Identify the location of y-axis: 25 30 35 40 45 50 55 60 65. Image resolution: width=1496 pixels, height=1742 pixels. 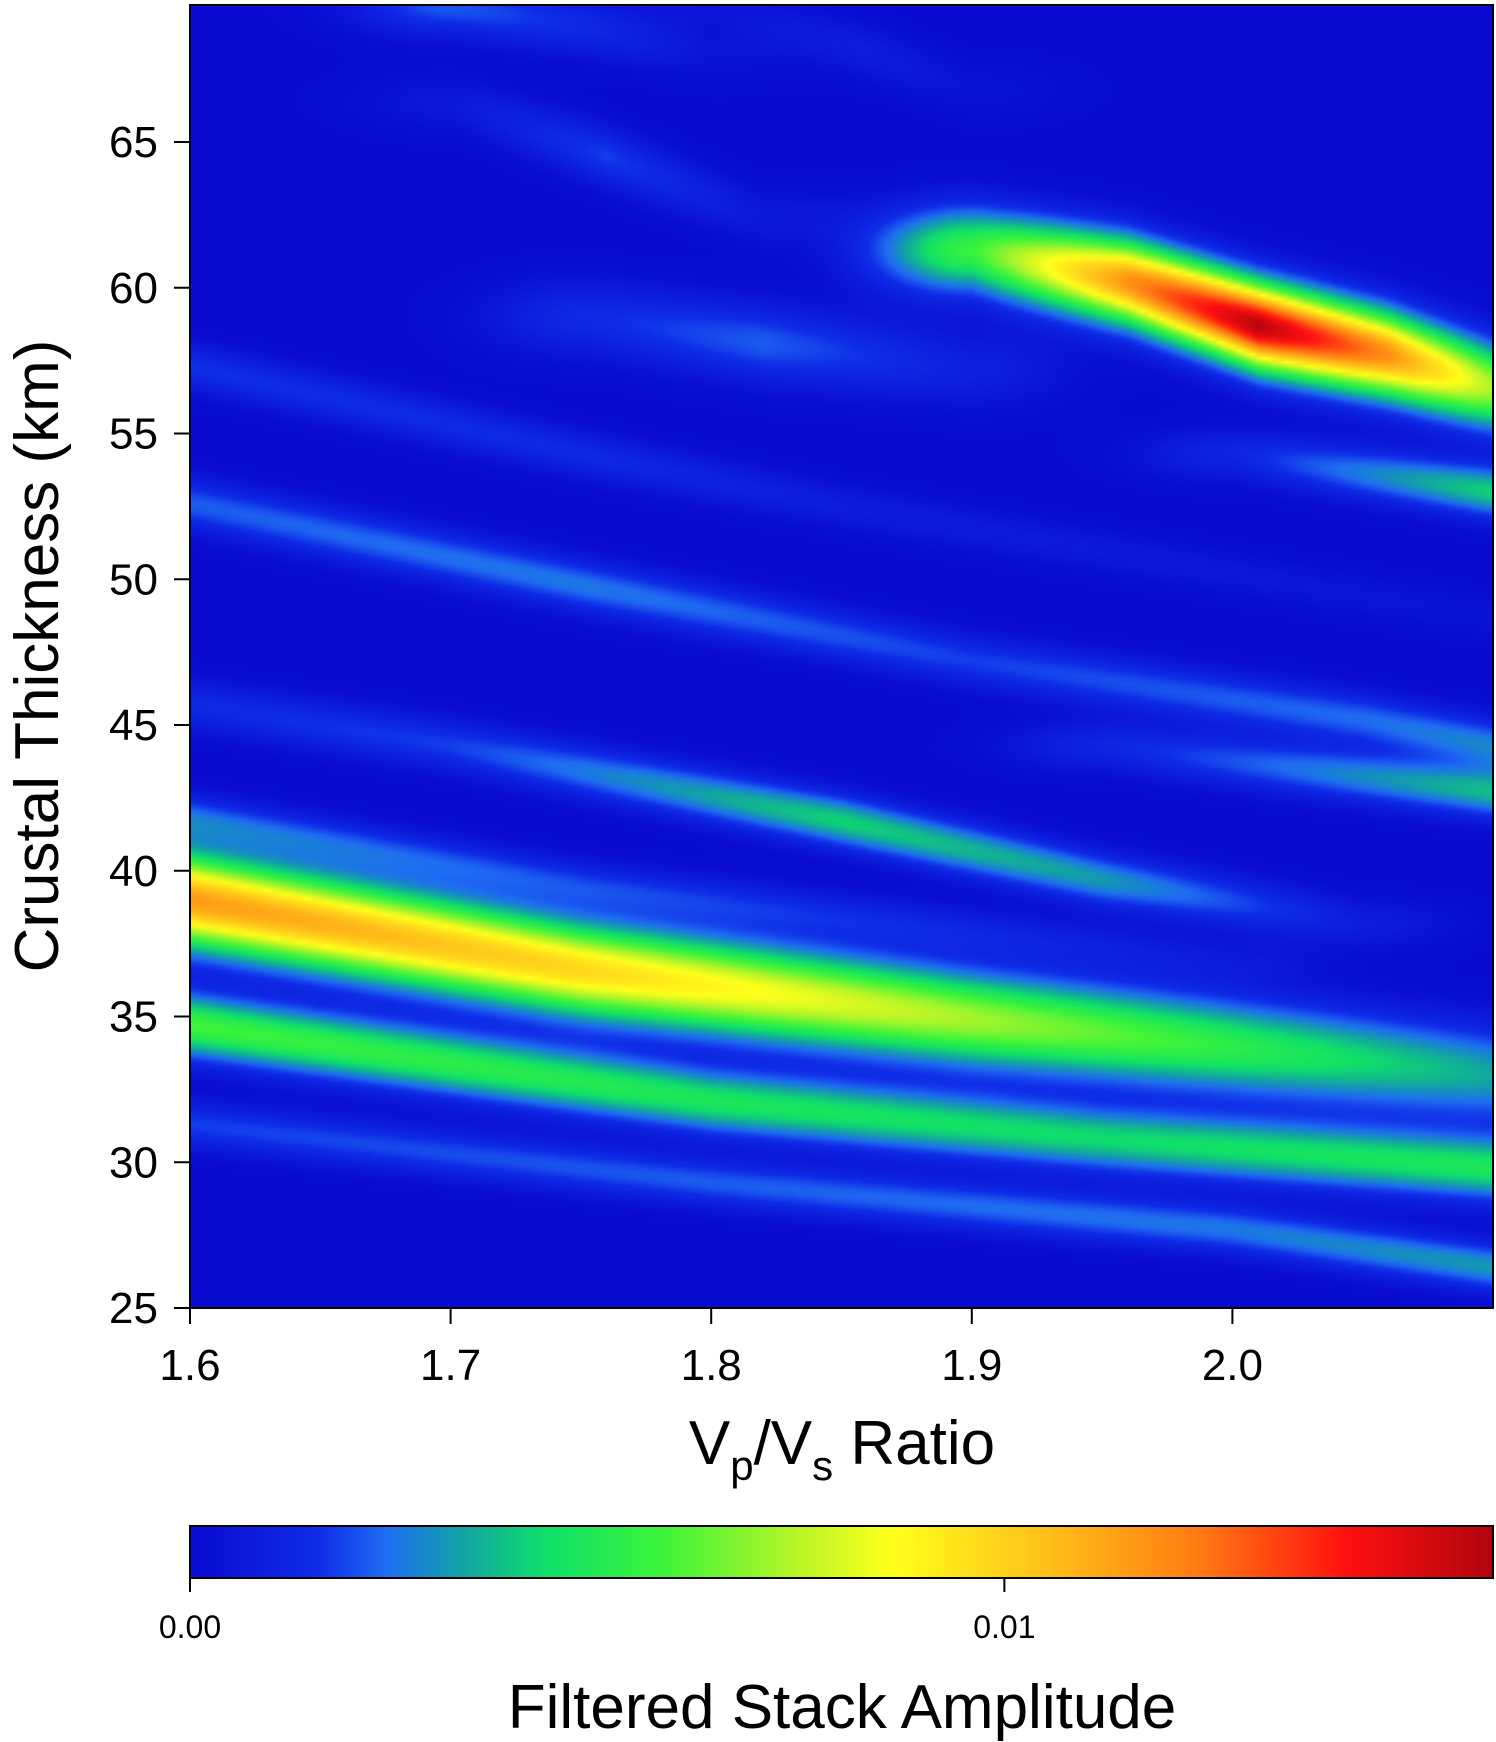
(150, 669).